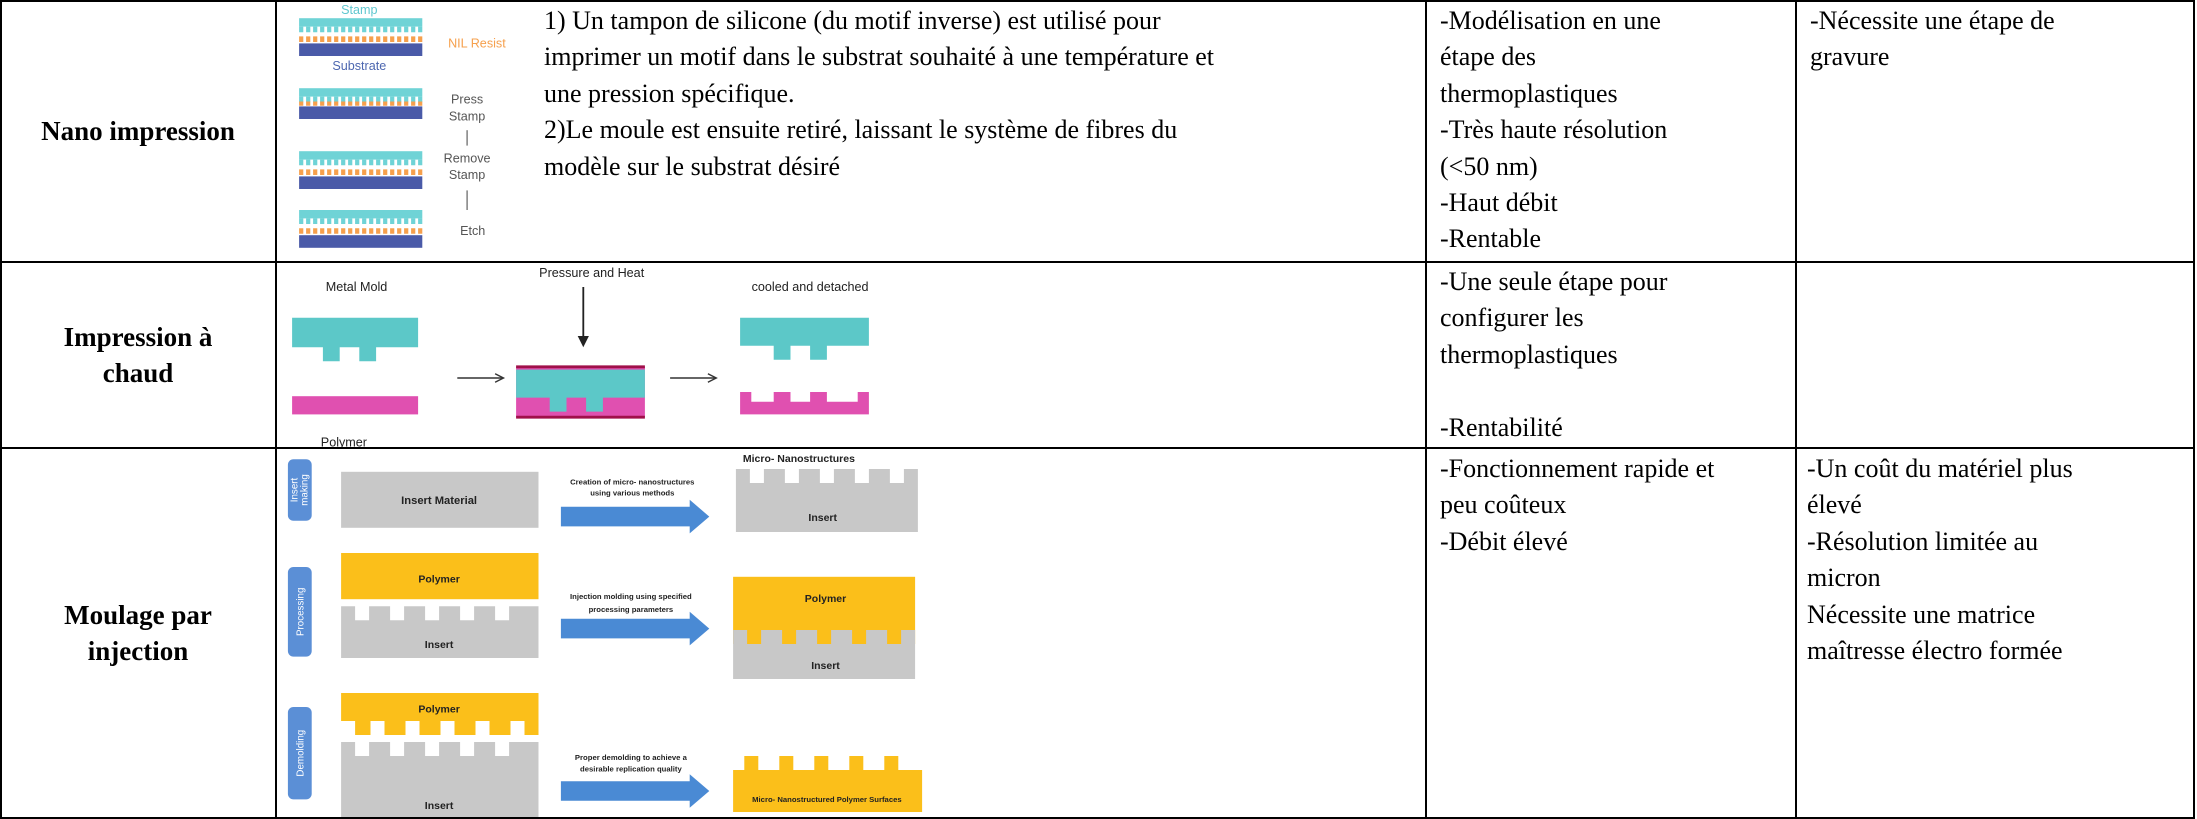 The width and height of the screenshot is (2197, 819). I want to click on figure-label: desirable replication quality, so click(631, 768).